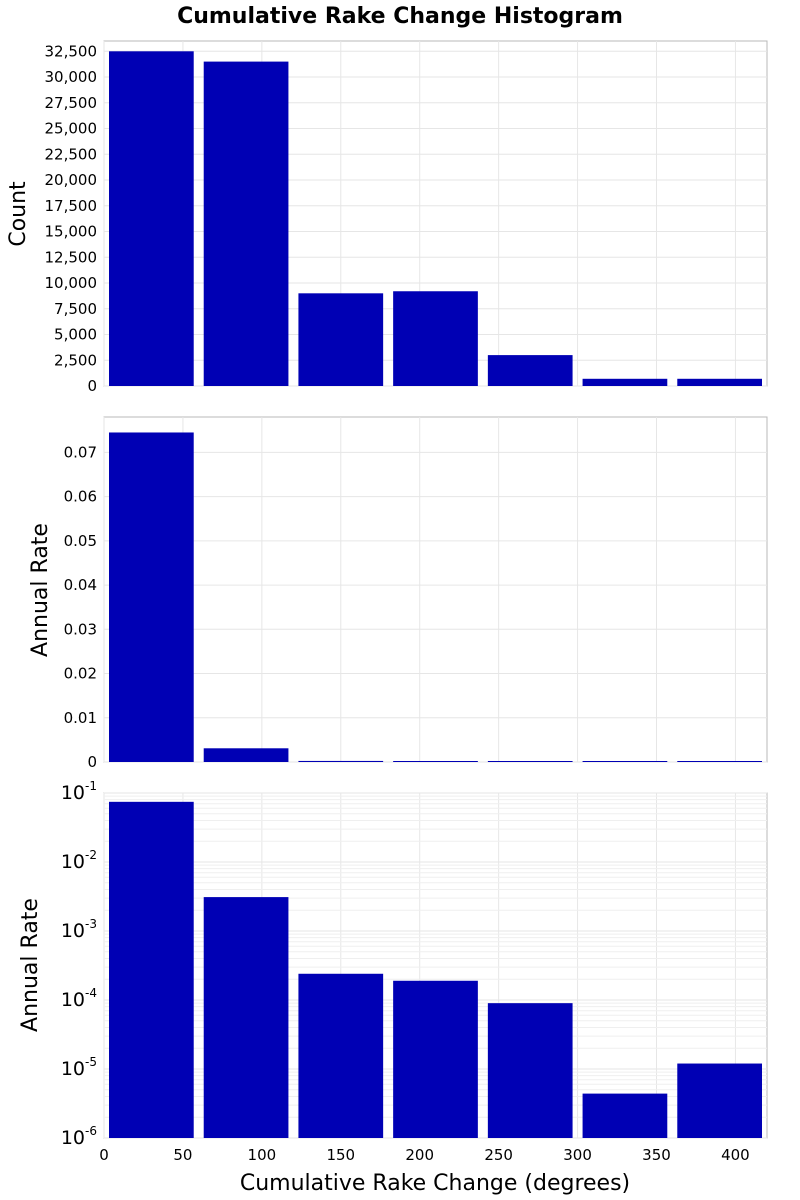  Describe the element at coordinates (79, 791) in the screenshot. I see `y-tick-label: 10⁻¹` at that location.